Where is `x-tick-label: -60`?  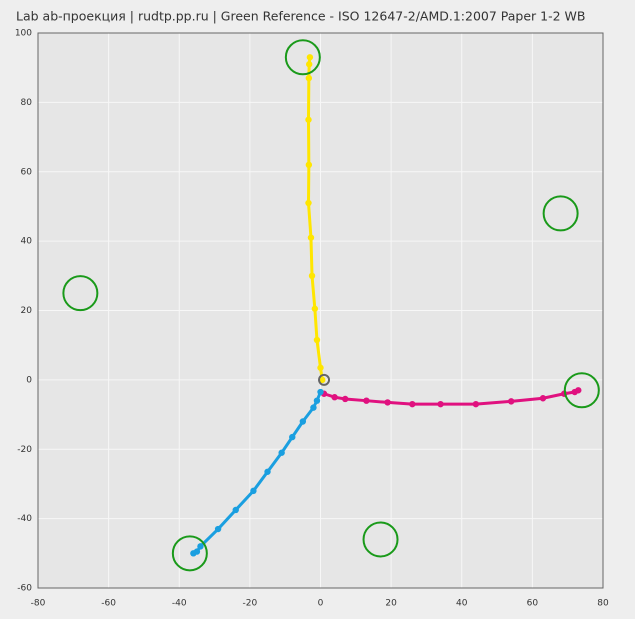
x-tick-label: -60 is located at coordinates (108, 604).